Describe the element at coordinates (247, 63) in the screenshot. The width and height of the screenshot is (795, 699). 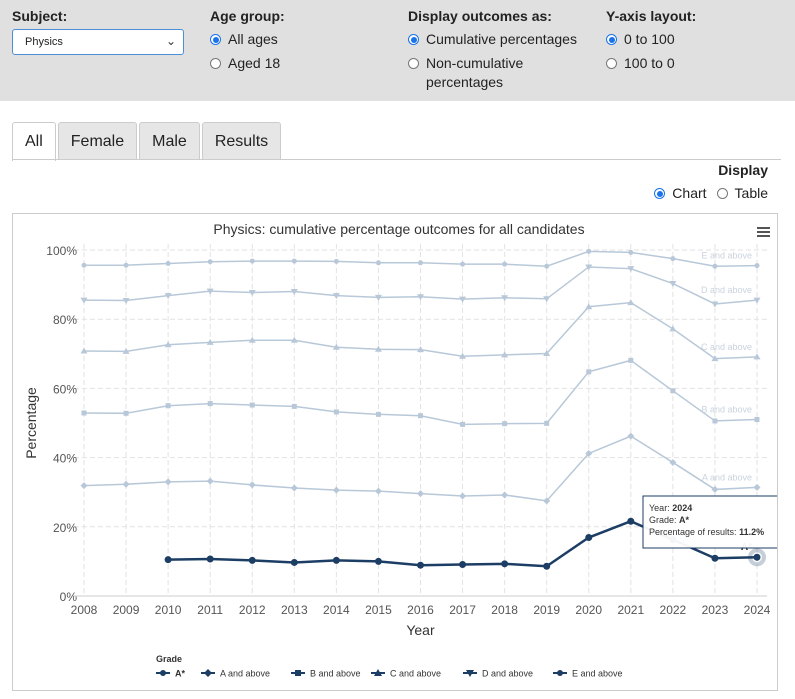
I see `age-option-18: Aged 18` at that location.